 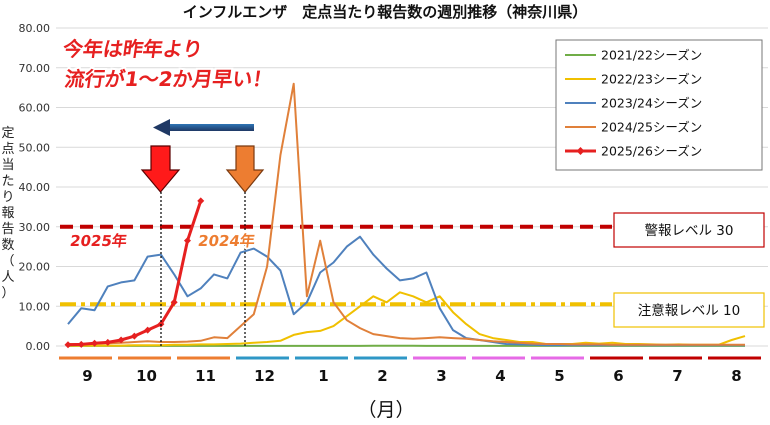 I want to click on month-label: 8, so click(x=736, y=376).